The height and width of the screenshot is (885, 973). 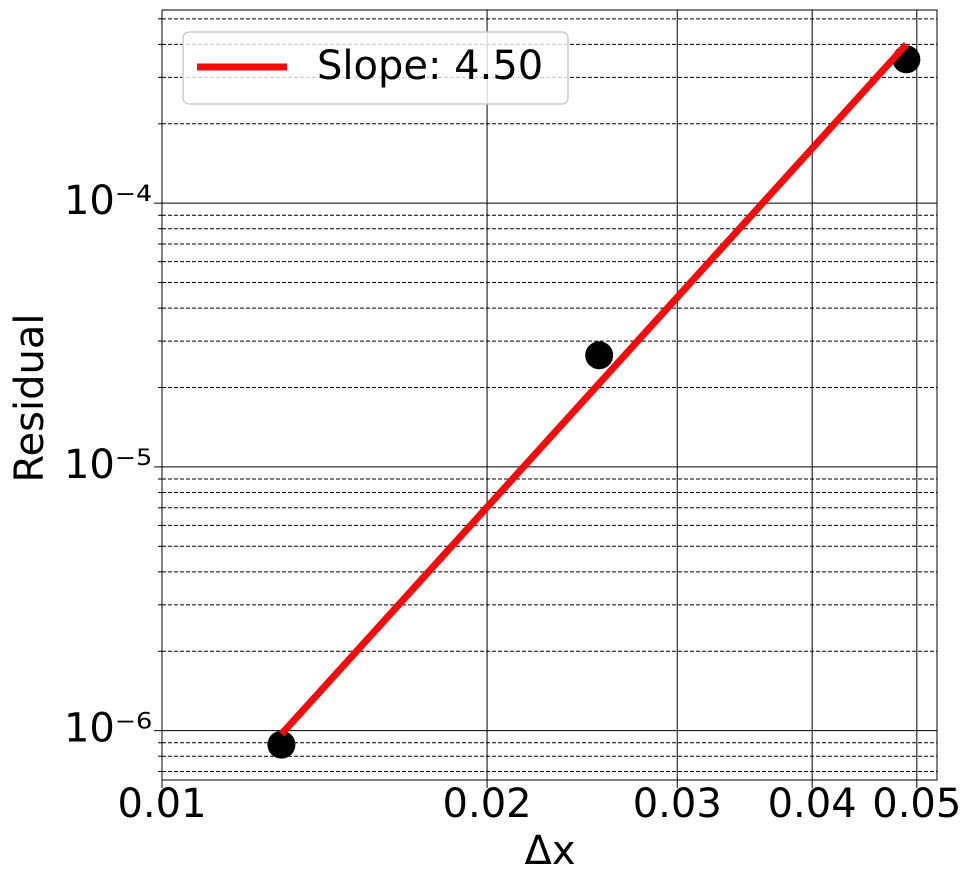 I want to click on y-tick-label: 10⁻⁴, so click(x=108, y=201).